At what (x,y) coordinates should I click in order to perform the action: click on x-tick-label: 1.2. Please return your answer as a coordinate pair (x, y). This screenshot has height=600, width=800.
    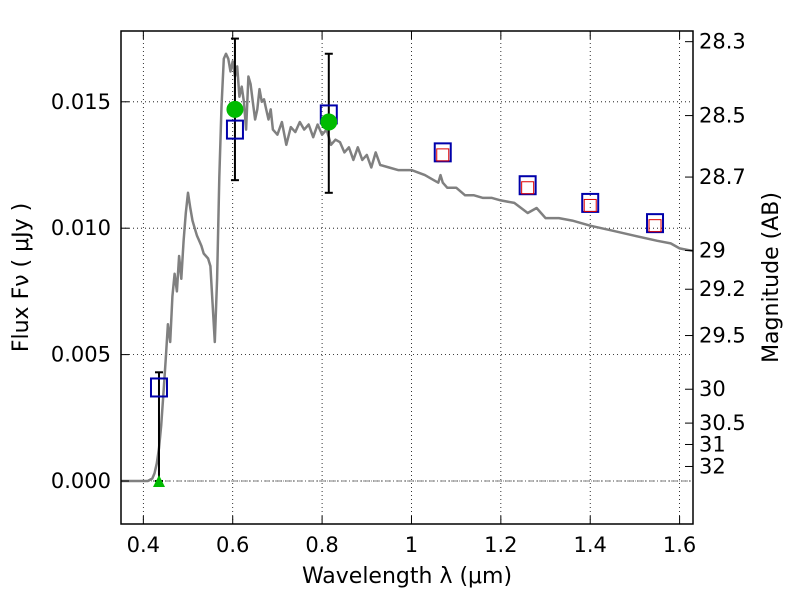
    Looking at the image, I should click on (500, 545).